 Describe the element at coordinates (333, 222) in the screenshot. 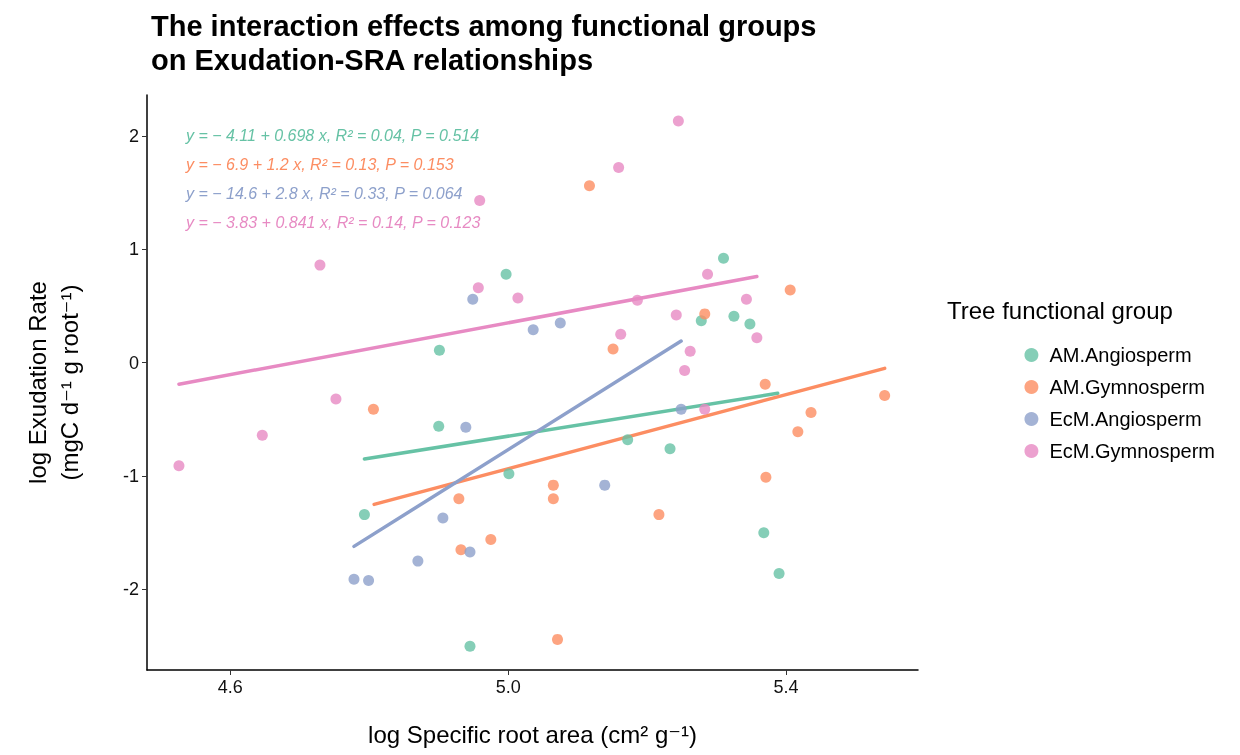

I see `annotation: y = − 3.83 + 0.841 x, R² = 0.14, P = 0.123` at that location.